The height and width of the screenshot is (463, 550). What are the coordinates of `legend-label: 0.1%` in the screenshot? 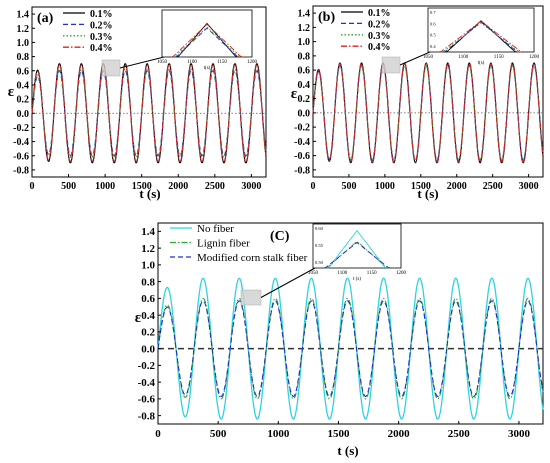 It's located at (101, 14).